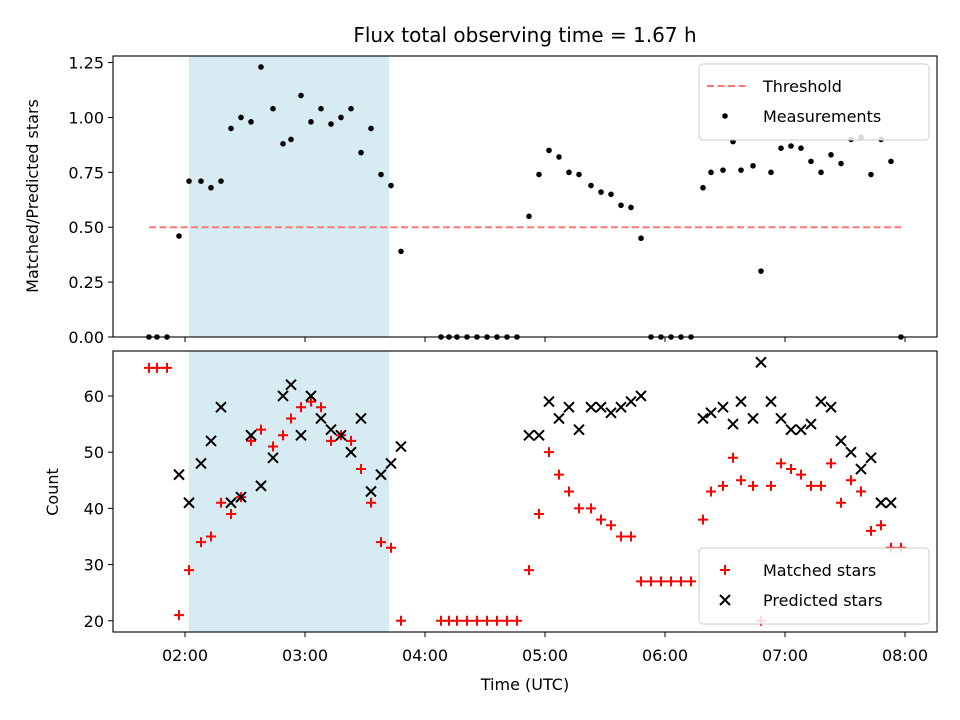 Image resolution: width=960 pixels, height=720 pixels. I want to click on bottom-y-tick-label: 30, so click(94, 565).